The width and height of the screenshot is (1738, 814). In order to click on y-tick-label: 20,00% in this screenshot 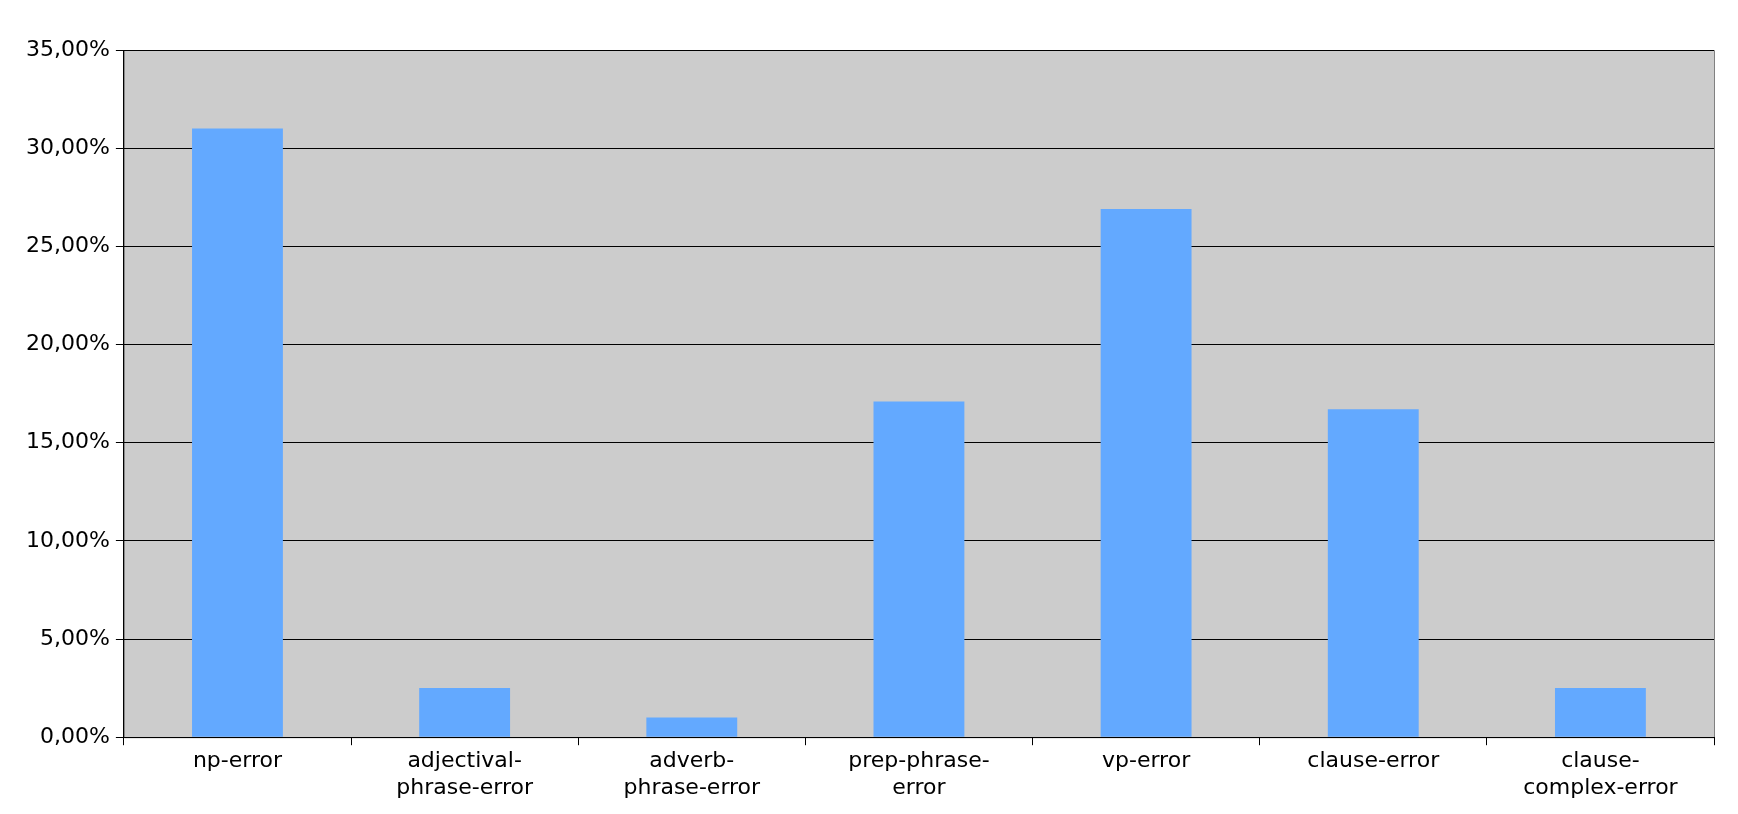, I will do `click(68, 343)`.